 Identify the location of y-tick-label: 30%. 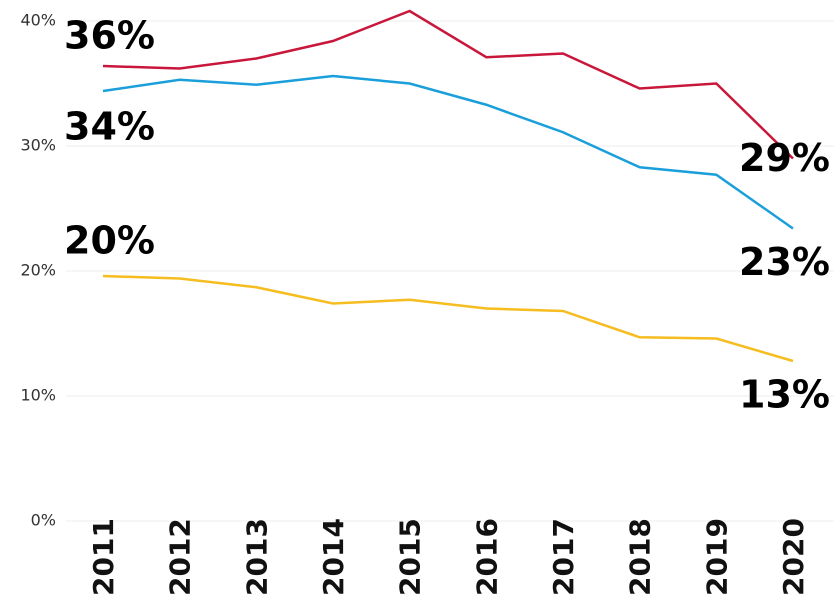
(38, 145).